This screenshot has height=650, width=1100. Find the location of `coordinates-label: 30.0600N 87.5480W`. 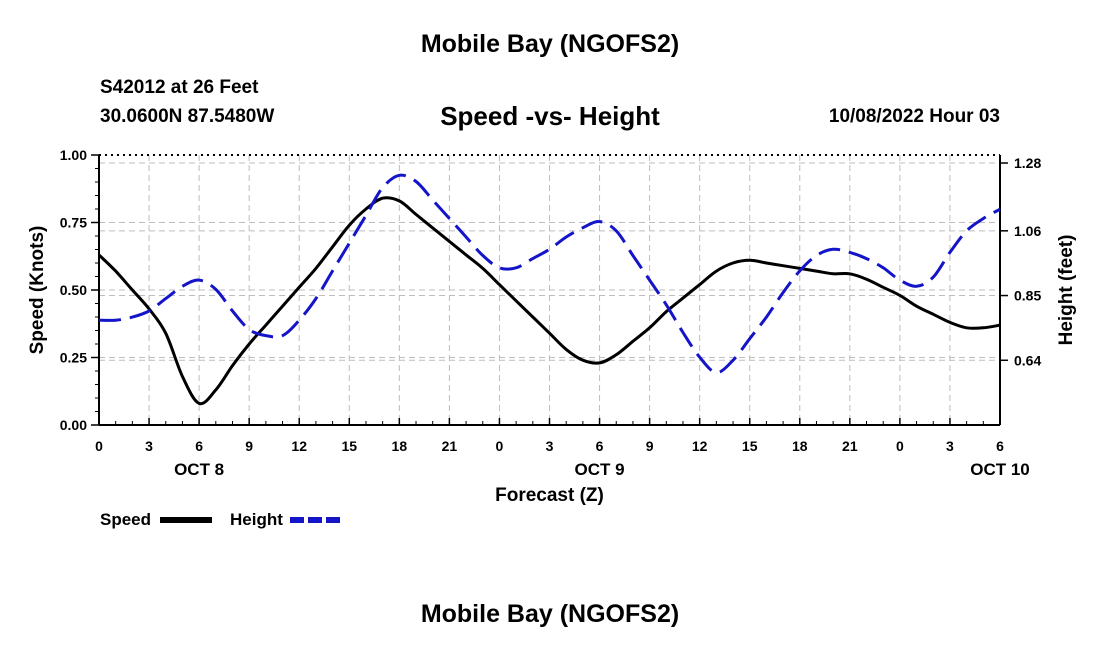

coordinates-label: 30.0600N 87.5480W is located at coordinates (187, 116).